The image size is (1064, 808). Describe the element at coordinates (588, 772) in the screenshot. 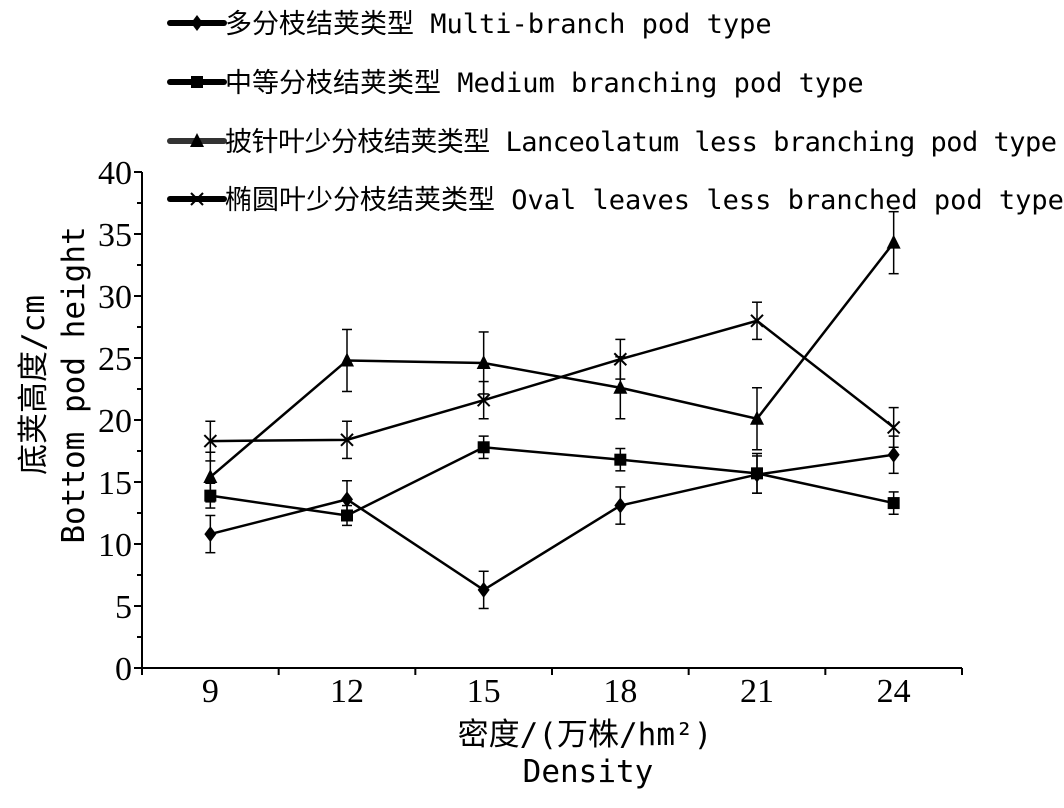

I see `x-axis-title-en: Density` at that location.